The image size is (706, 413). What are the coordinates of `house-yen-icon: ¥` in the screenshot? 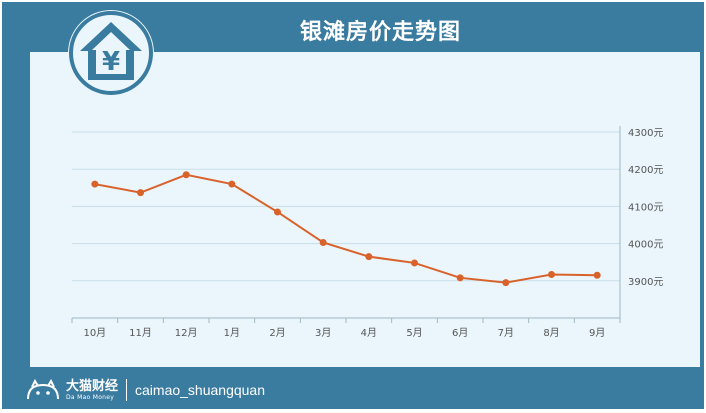 It's located at (111, 53).